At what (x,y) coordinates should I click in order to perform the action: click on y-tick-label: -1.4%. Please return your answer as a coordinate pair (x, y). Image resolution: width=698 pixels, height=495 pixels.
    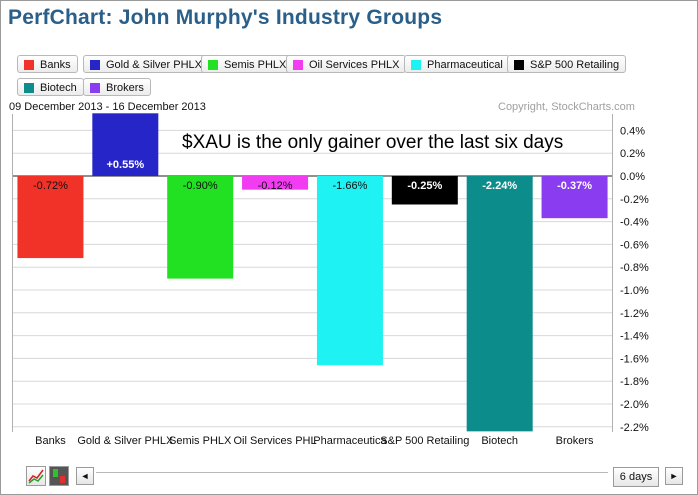
    Looking at the image, I should click on (634, 337).